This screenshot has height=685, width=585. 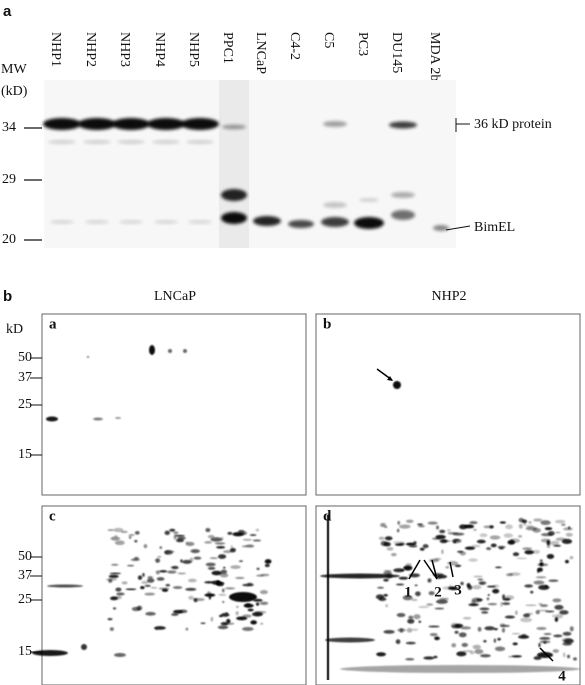 What do you see at coordinates (227, 48) in the screenshot?
I see `lane-label: PPC1` at bounding box center [227, 48].